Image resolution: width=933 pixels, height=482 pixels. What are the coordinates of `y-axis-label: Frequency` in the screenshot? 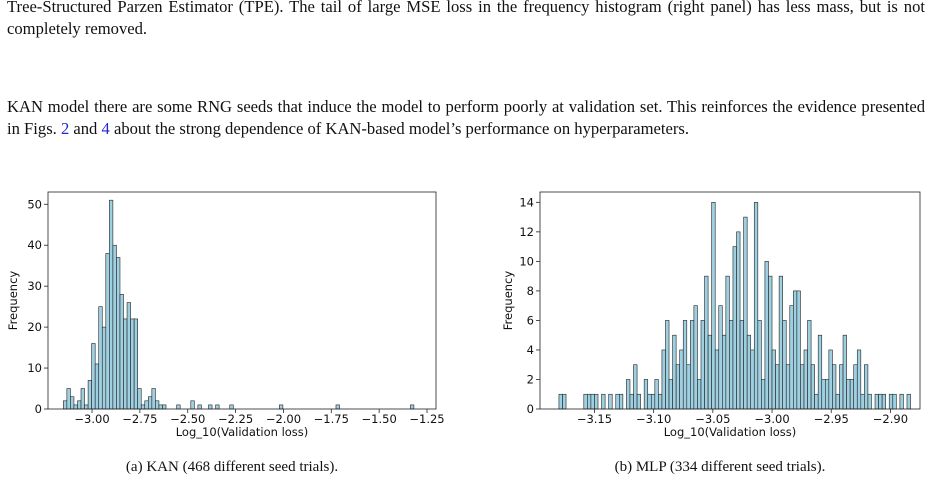 It's located at (508, 301).